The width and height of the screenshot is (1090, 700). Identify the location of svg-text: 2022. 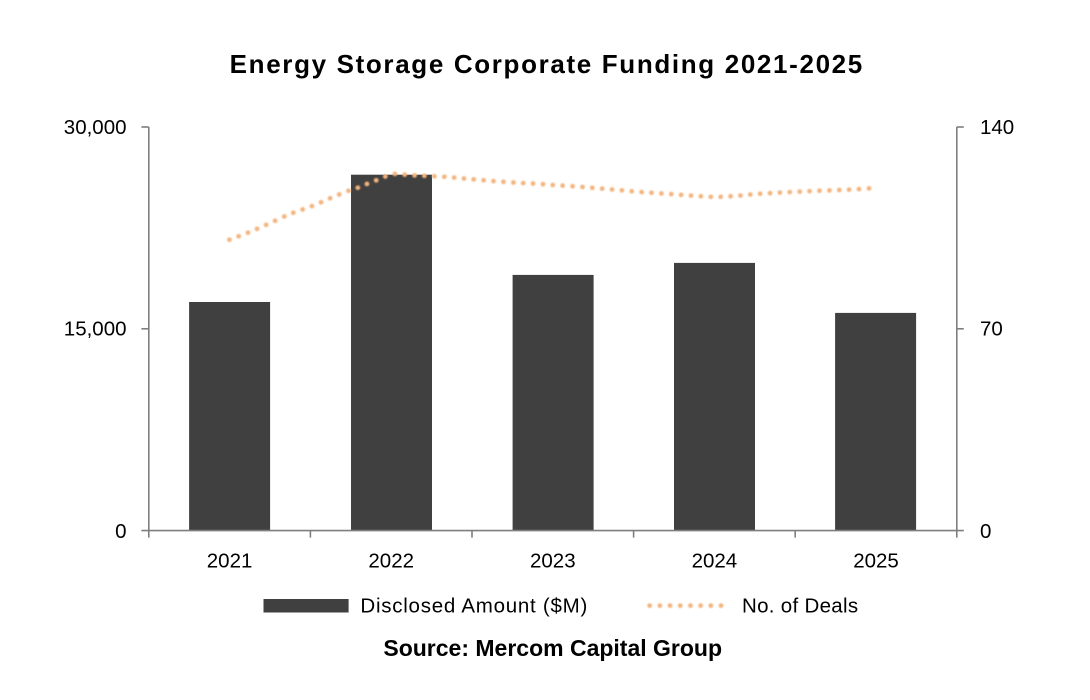
(391, 561).